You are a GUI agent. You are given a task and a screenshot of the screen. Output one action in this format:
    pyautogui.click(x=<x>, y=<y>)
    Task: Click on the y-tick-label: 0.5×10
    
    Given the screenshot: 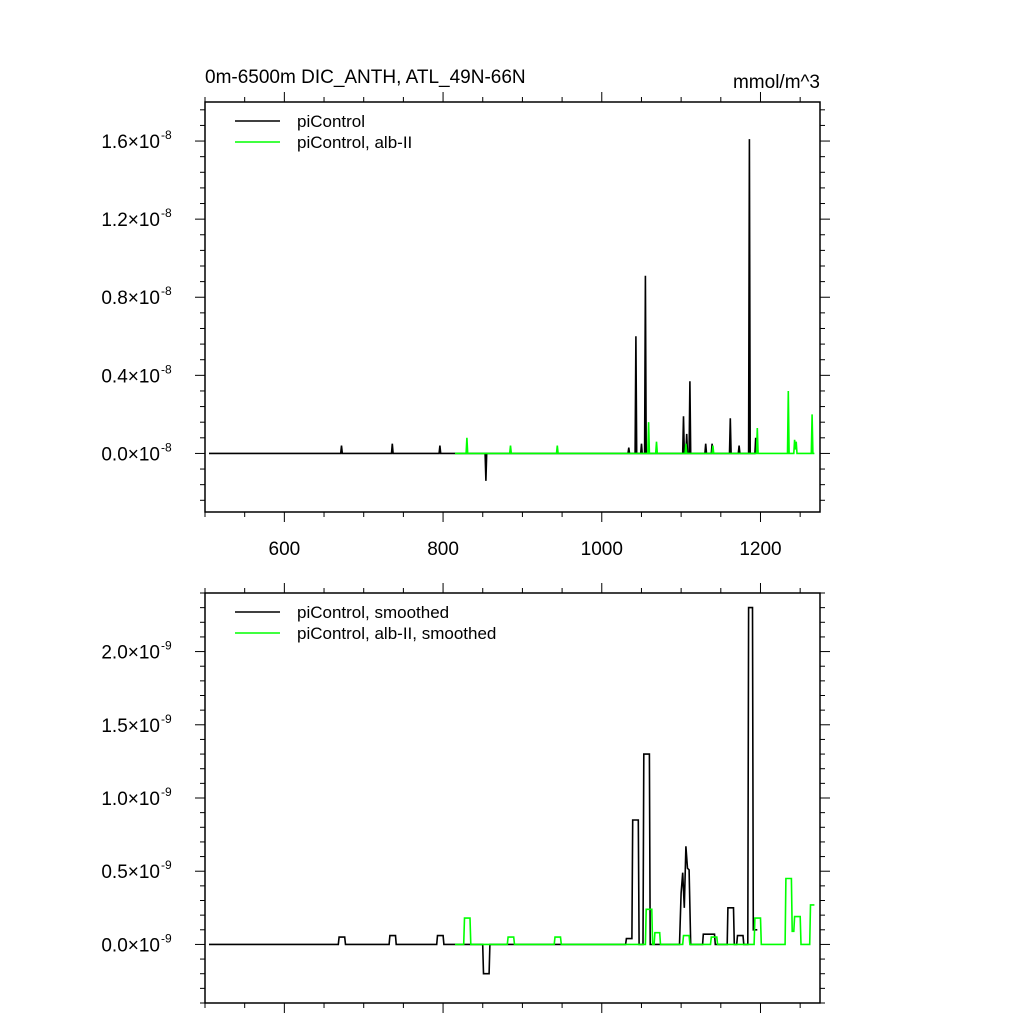 What is the action you would take?
    pyautogui.click(x=130, y=872)
    